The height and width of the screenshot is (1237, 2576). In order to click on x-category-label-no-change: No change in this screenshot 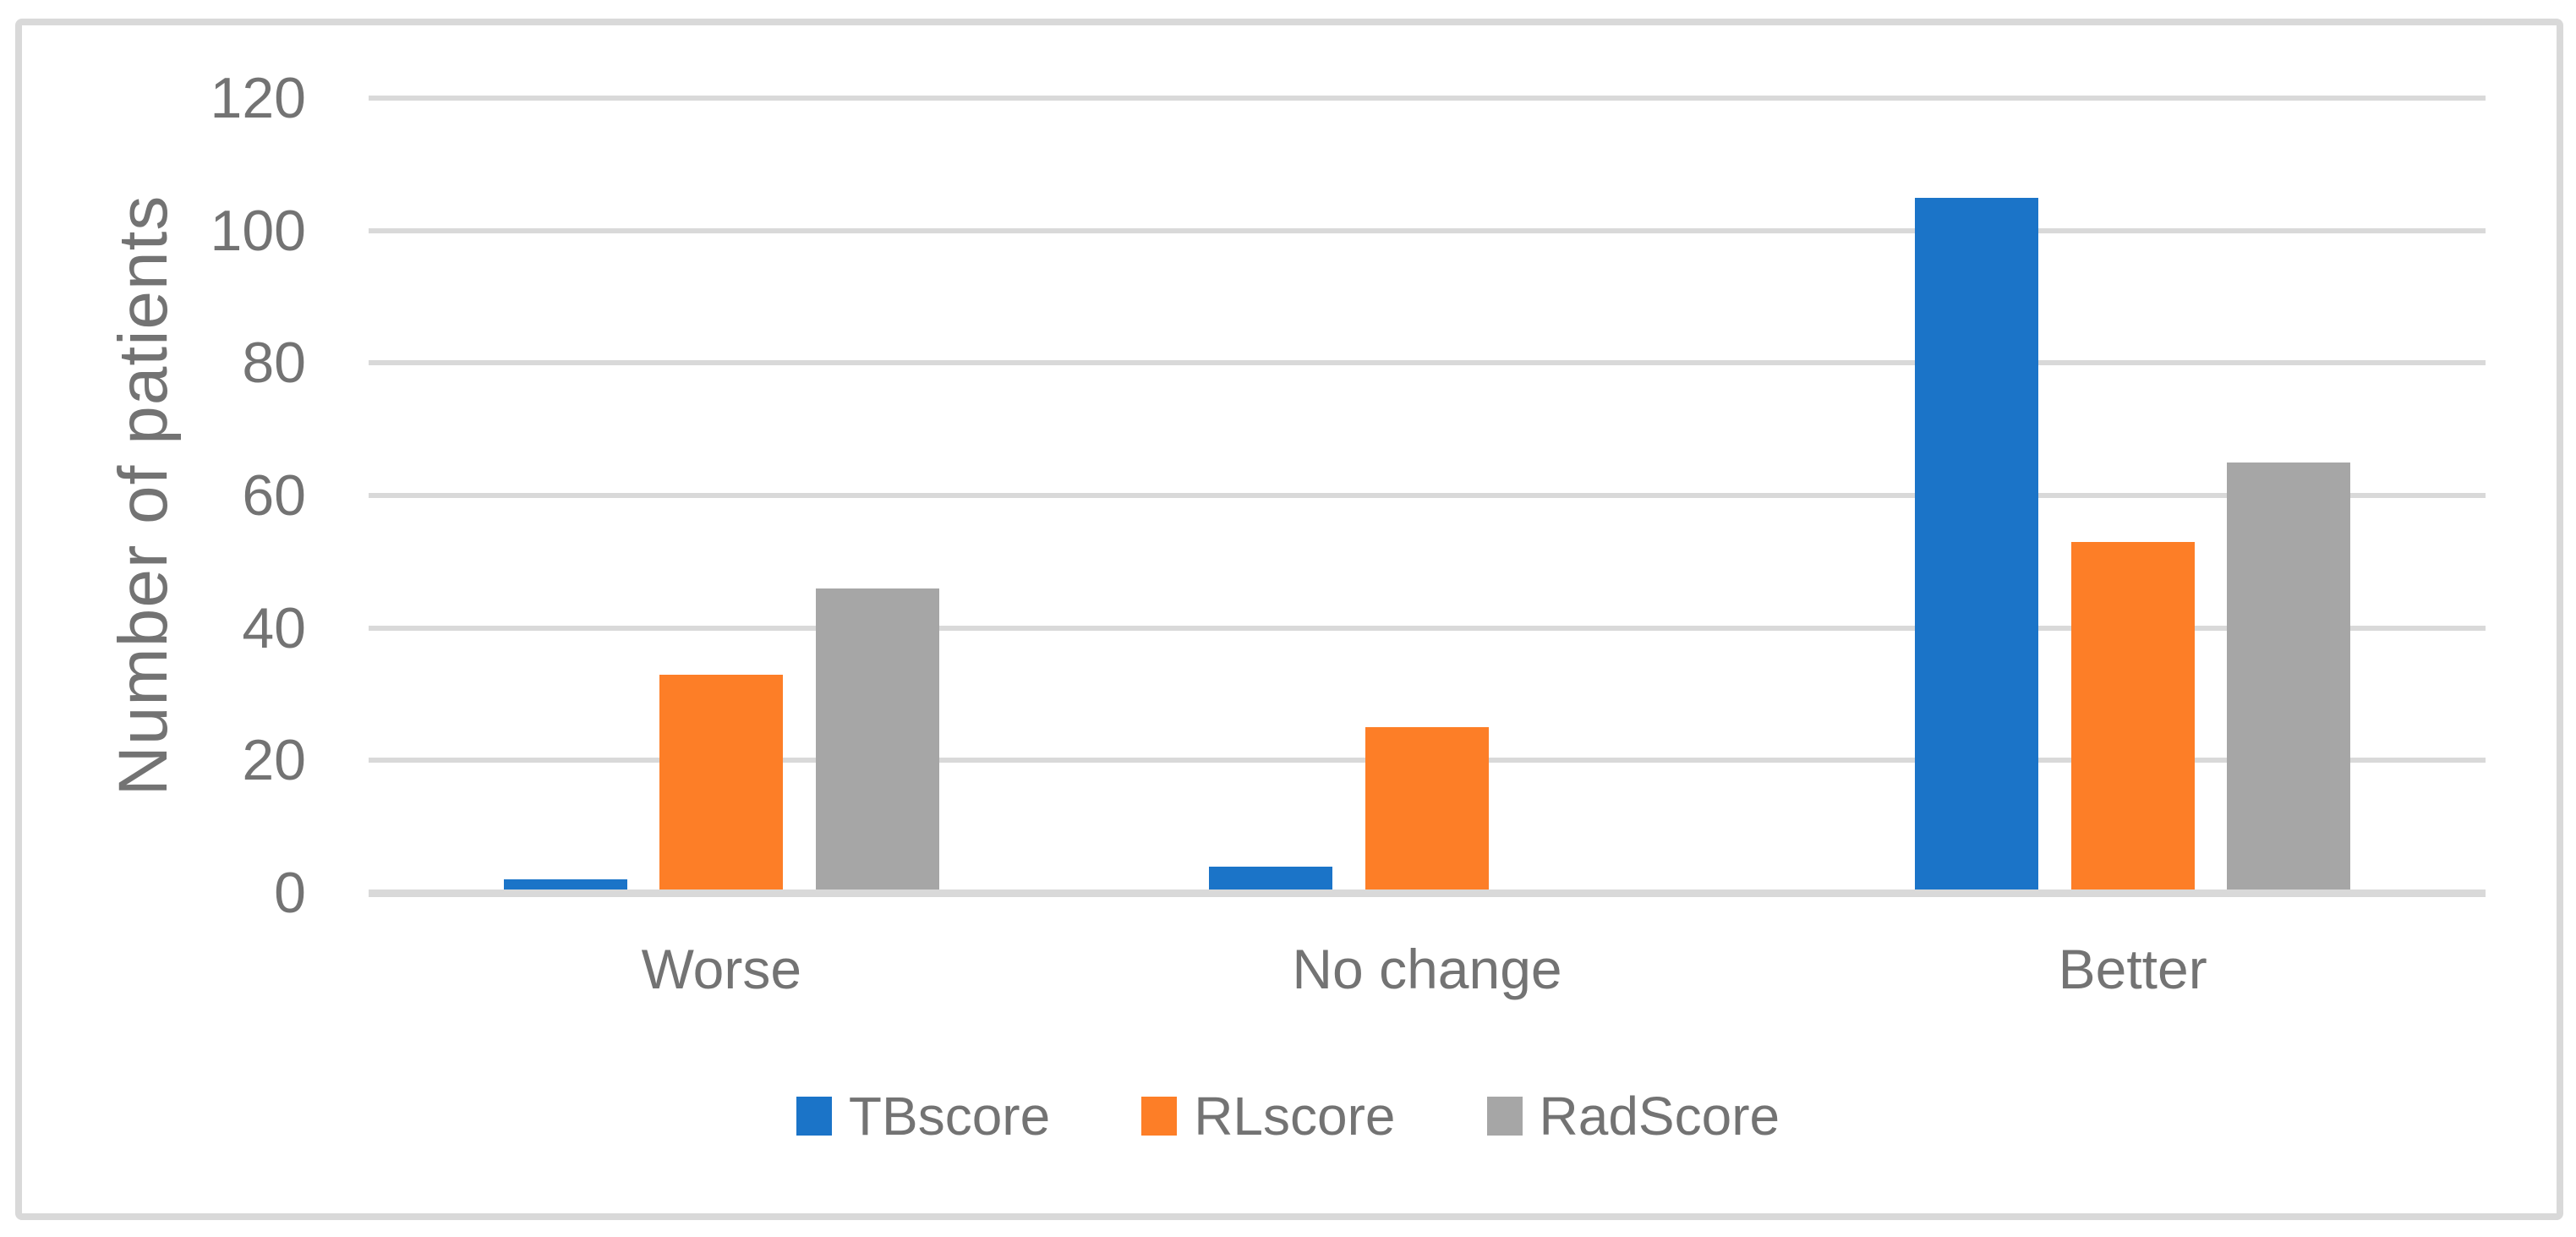, I will do `click(1427, 969)`.